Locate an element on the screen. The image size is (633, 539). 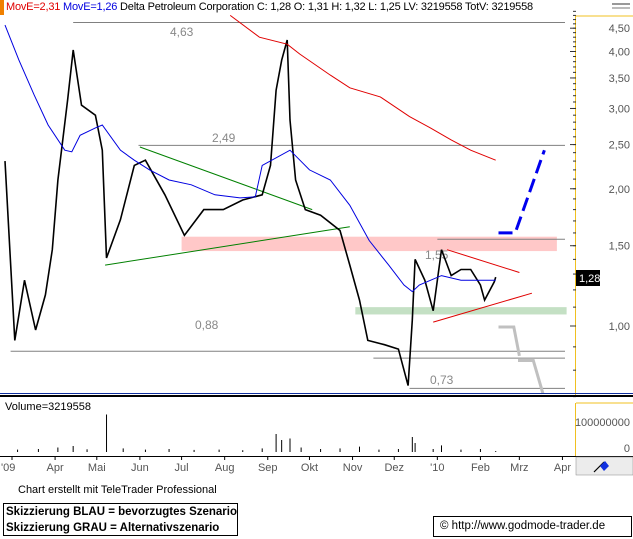
x-tick-label: Okt is located at coordinates (309, 468).